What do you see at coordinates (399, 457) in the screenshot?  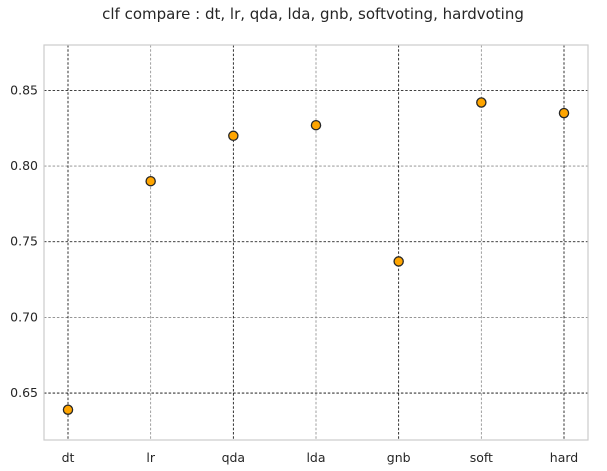 I see `x-tick-label: gnb` at bounding box center [399, 457].